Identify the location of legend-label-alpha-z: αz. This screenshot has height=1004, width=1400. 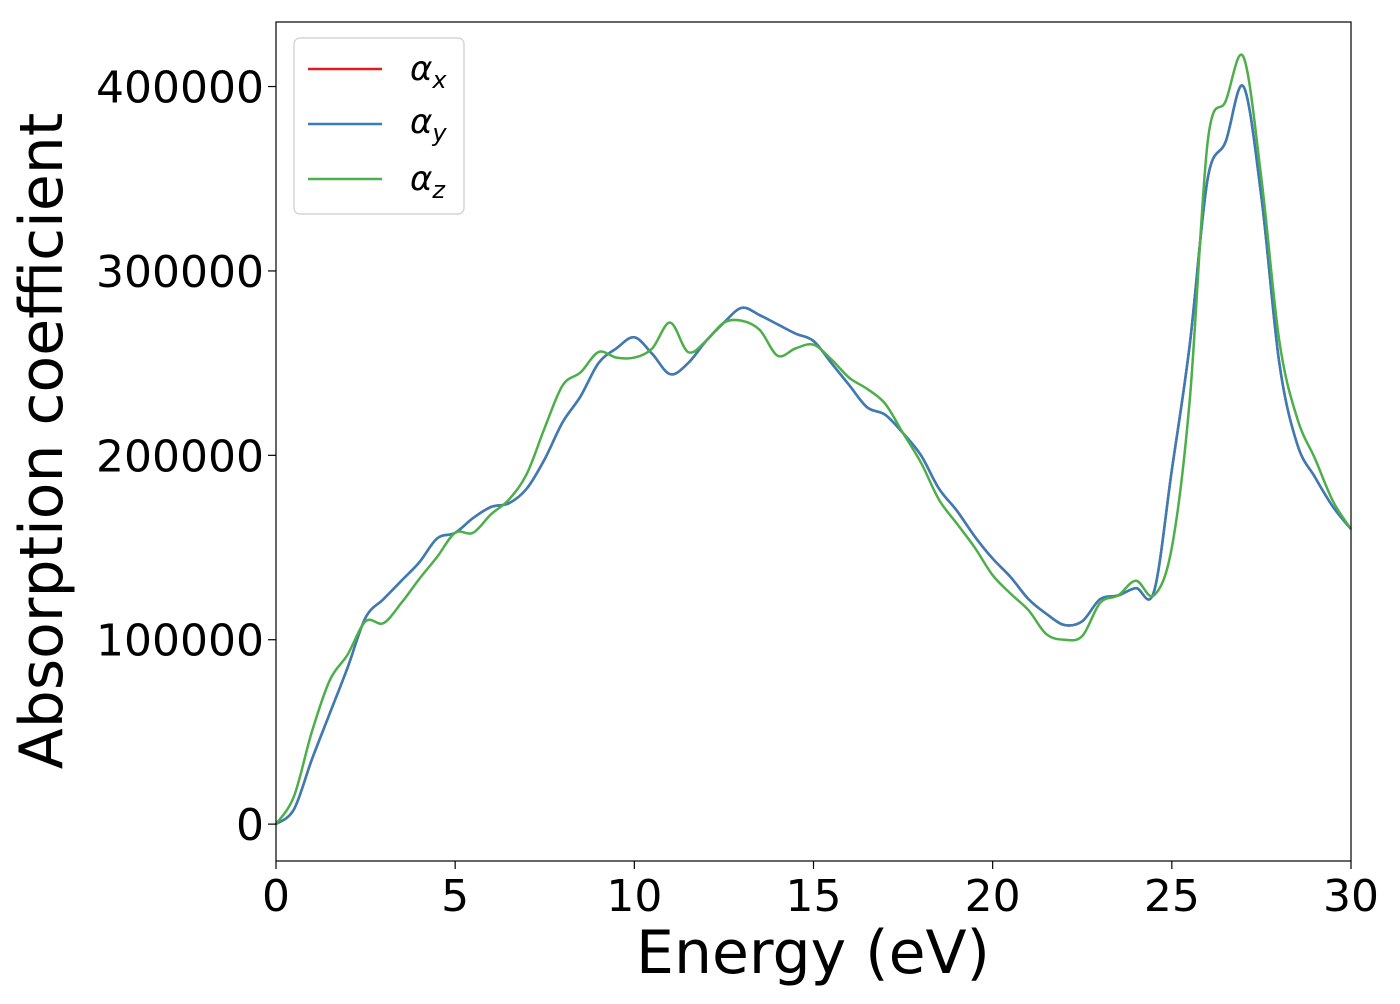
(428, 181).